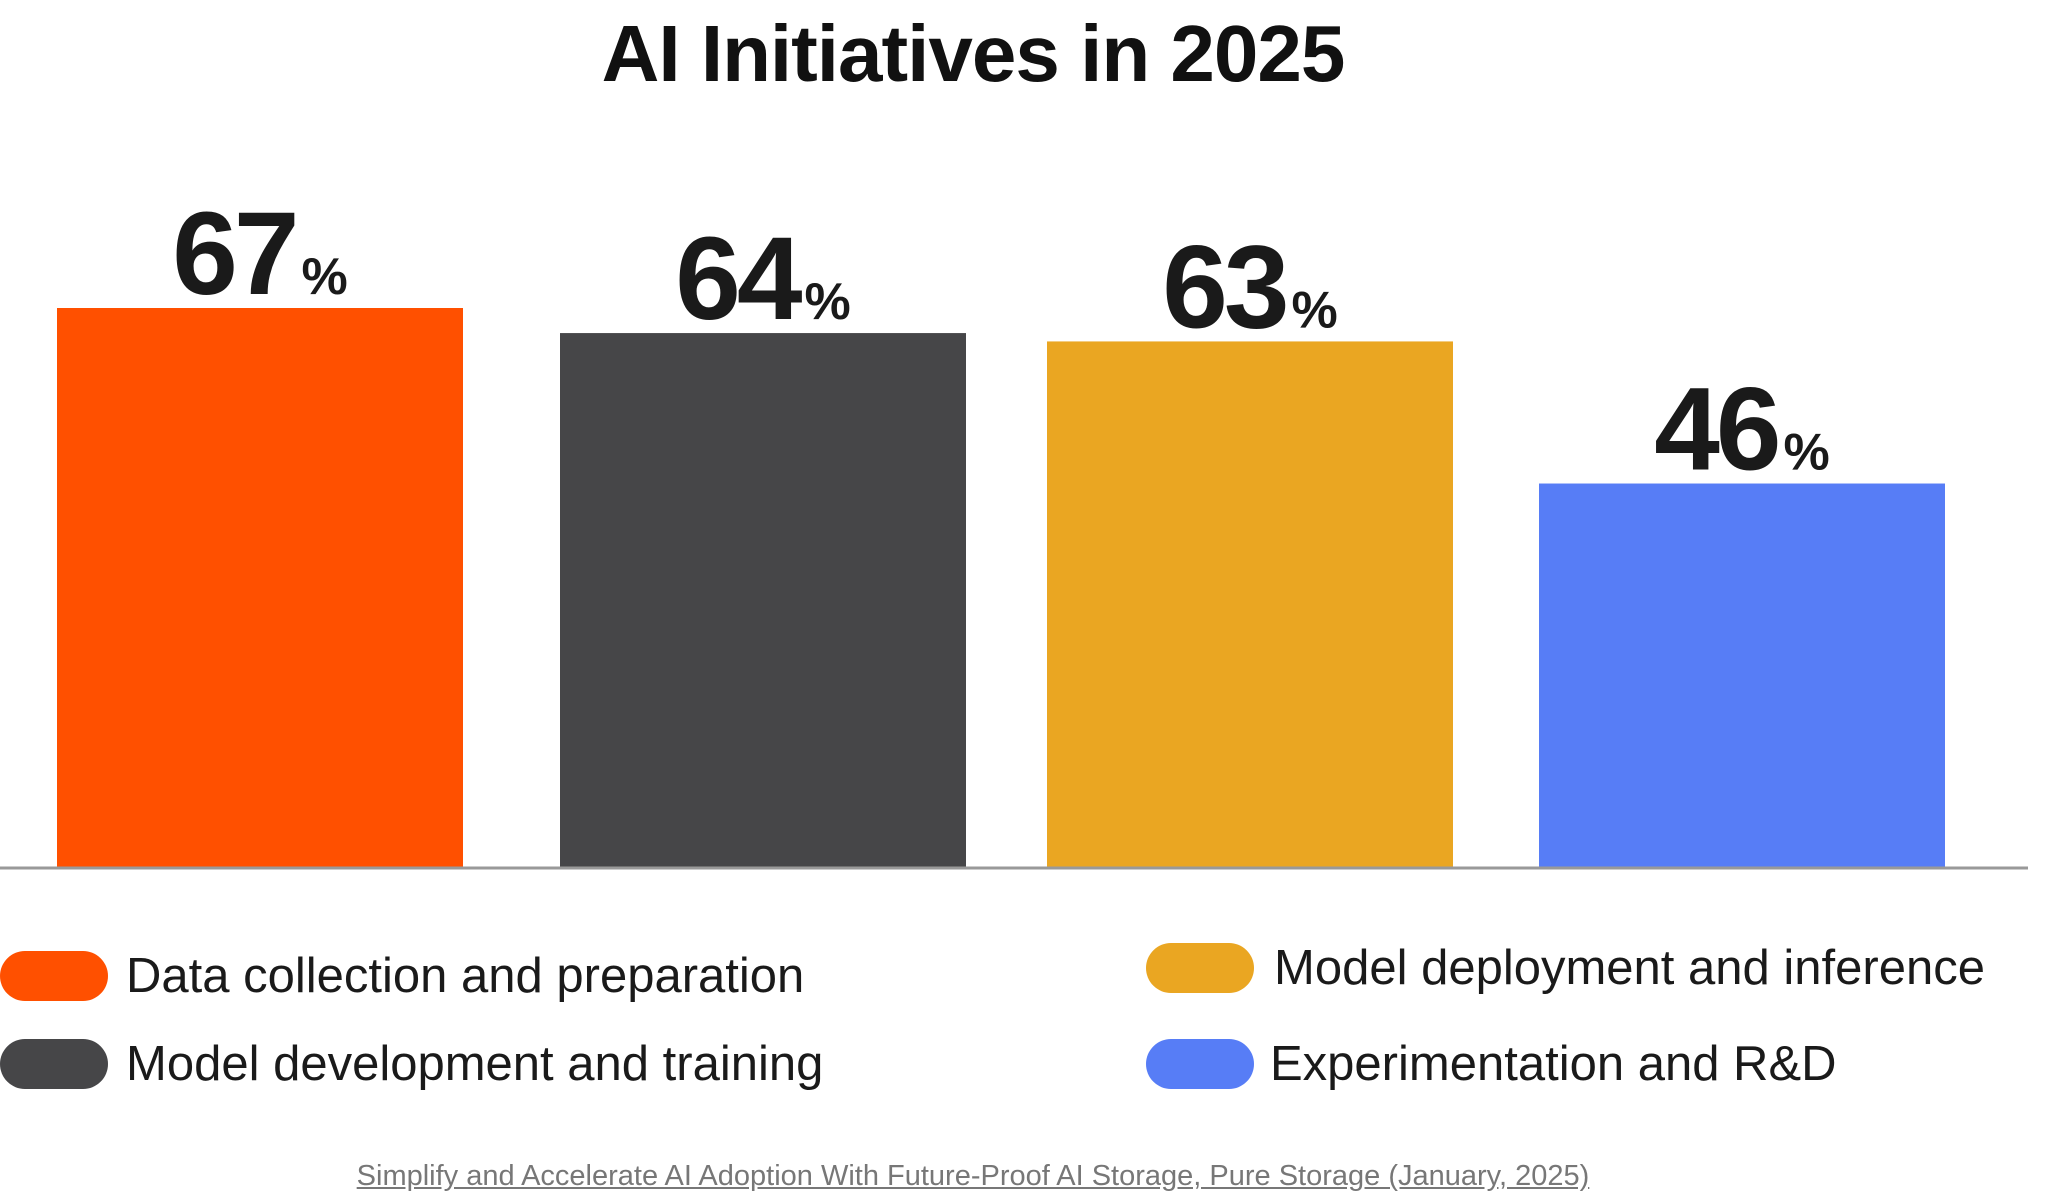 The image size is (2060, 1200). Describe the element at coordinates (260, 588) in the screenshot. I see `bar-data-collection` at that location.